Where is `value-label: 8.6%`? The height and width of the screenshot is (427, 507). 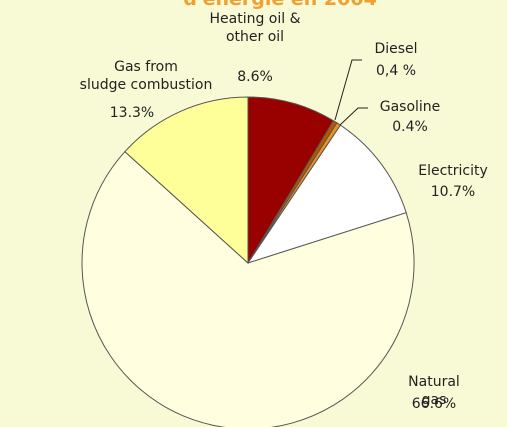 value-label: 8.6% is located at coordinates (255, 77).